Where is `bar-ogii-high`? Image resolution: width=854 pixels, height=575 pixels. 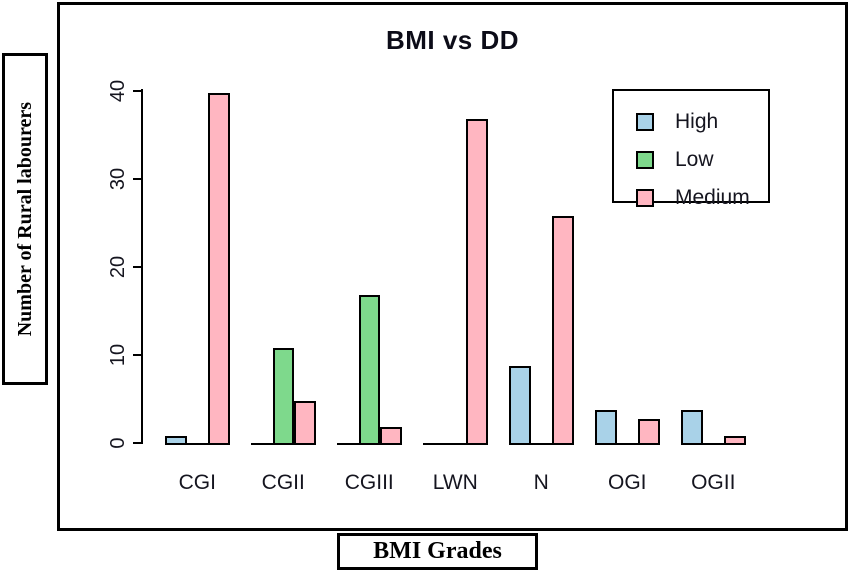 bar-ogii-high is located at coordinates (692, 427).